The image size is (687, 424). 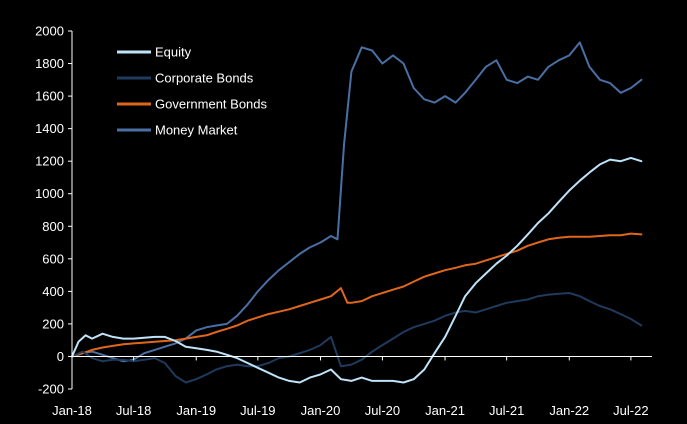 I want to click on x-tick-label: Jul-18, so click(x=133, y=410).